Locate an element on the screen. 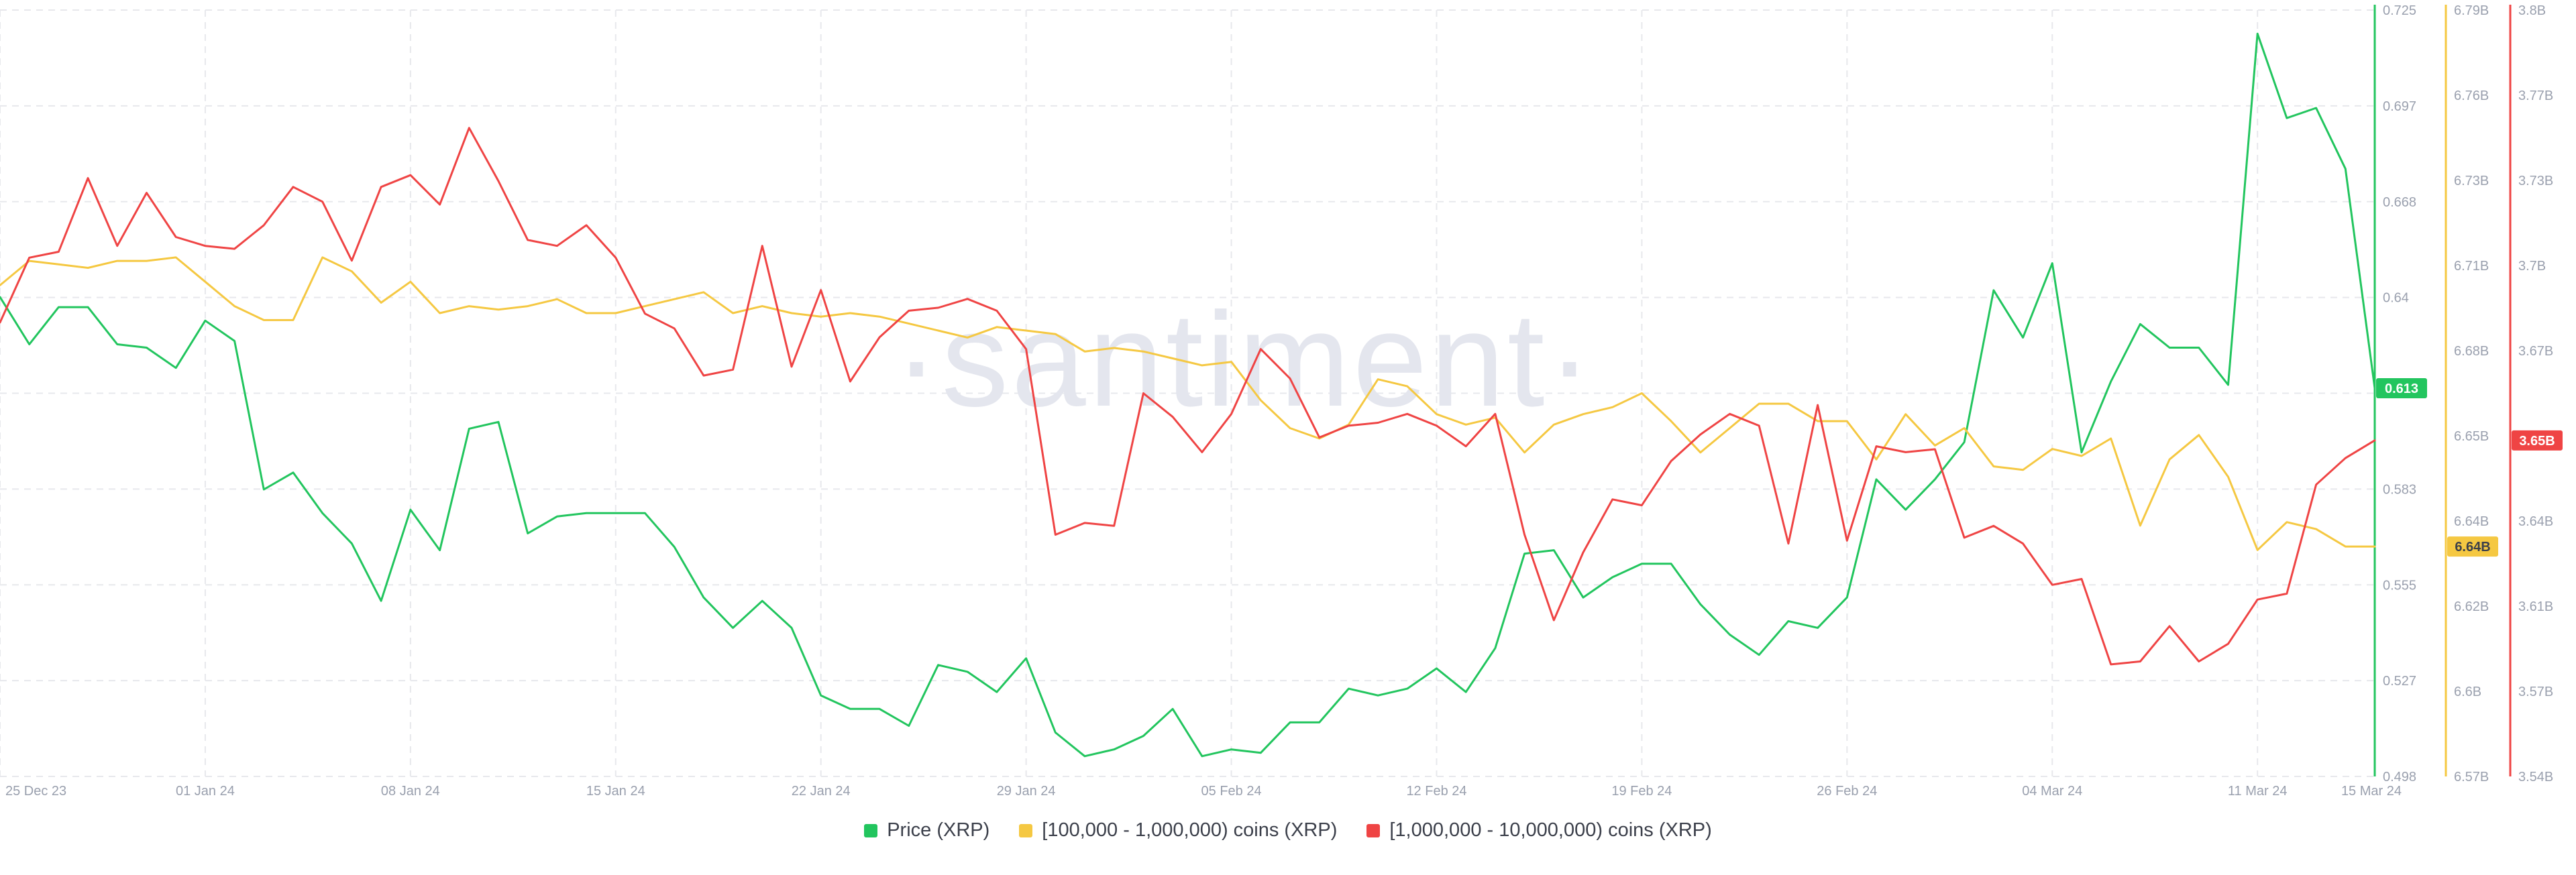 Image resolution: width=2576 pixels, height=875 pixels. y-tick-label-holders_1m: 3.77B is located at coordinates (2535, 96).